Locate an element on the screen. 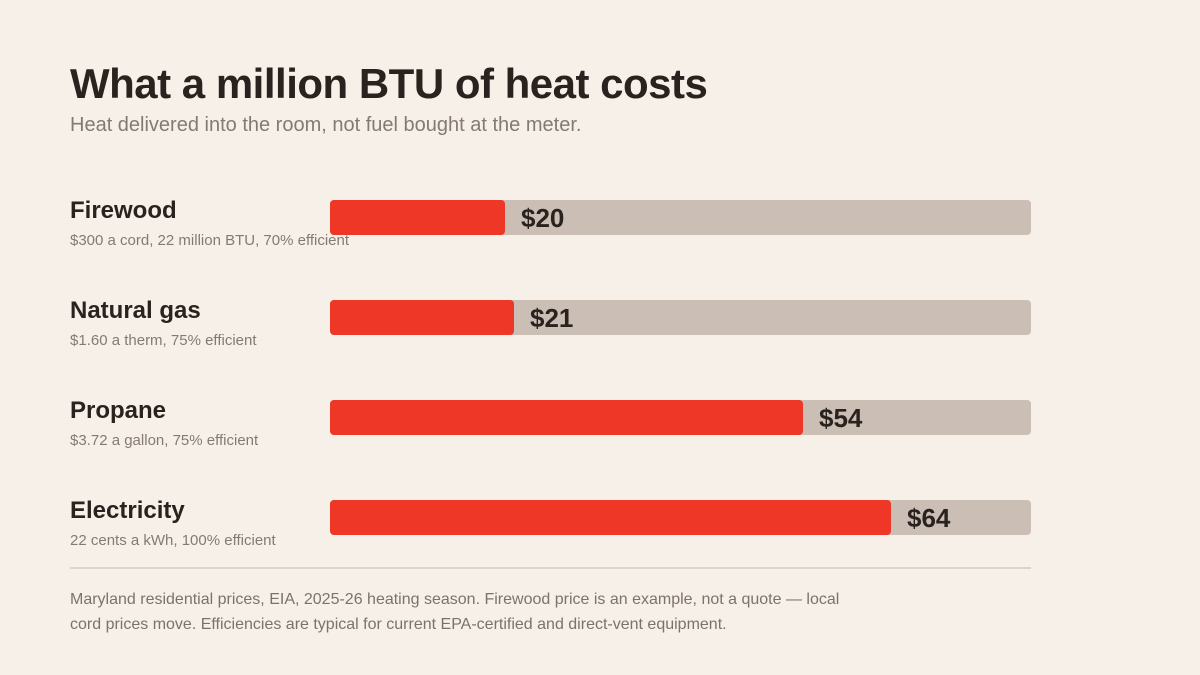 This screenshot has width=1200, height=675. value-label: $64 is located at coordinates (929, 518).